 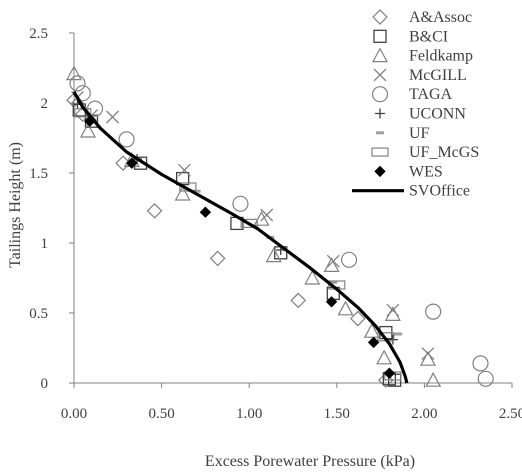 What do you see at coordinates (510, 414) in the screenshot?
I see `x-tick-label: 2.50` at bounding box center [510, 414].